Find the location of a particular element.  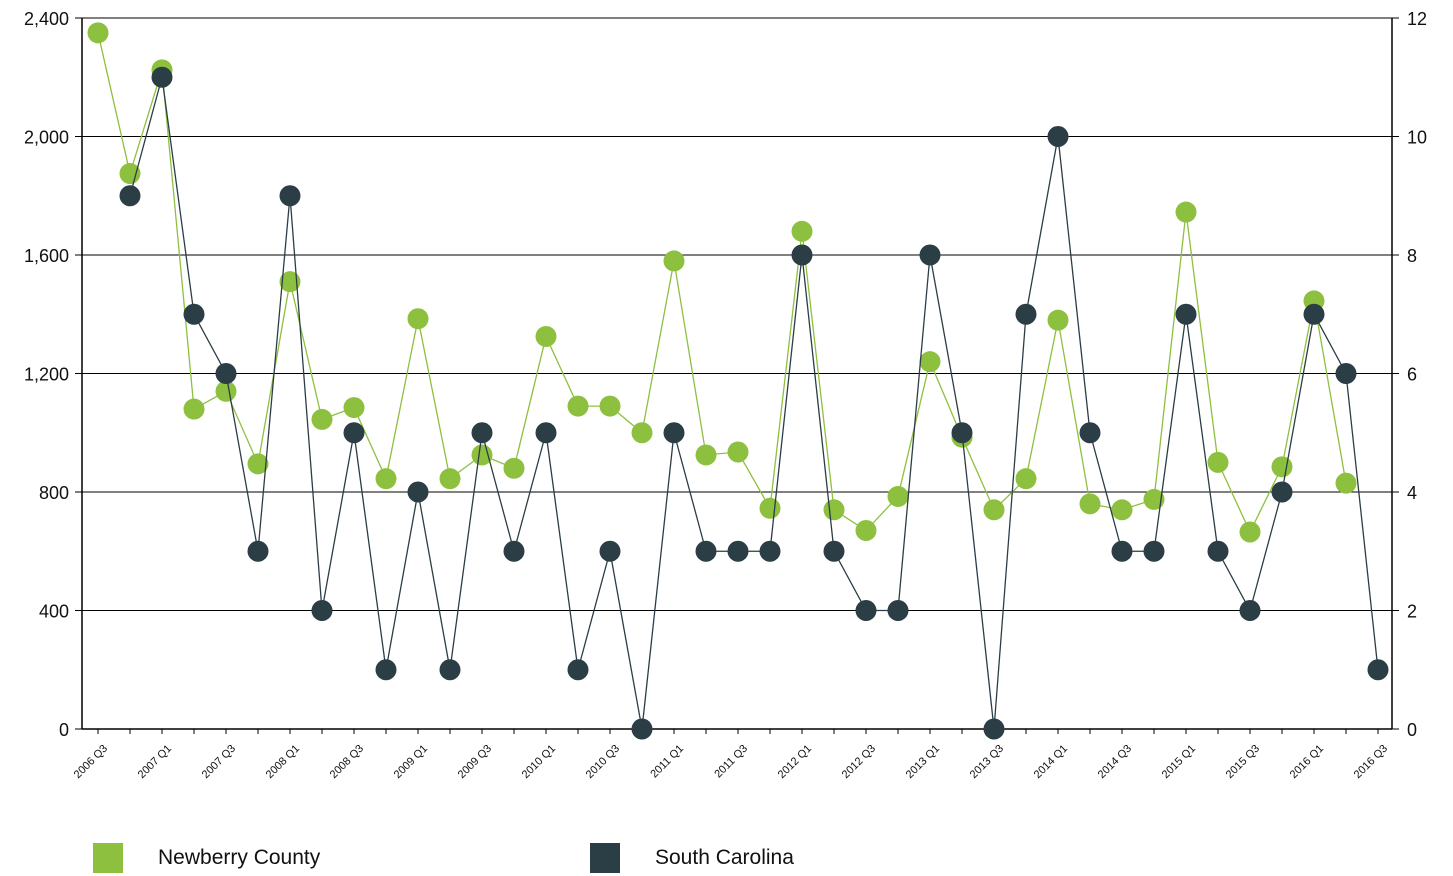

x-tick-label: 2013 Q1 is located at coordinates (923, 762).